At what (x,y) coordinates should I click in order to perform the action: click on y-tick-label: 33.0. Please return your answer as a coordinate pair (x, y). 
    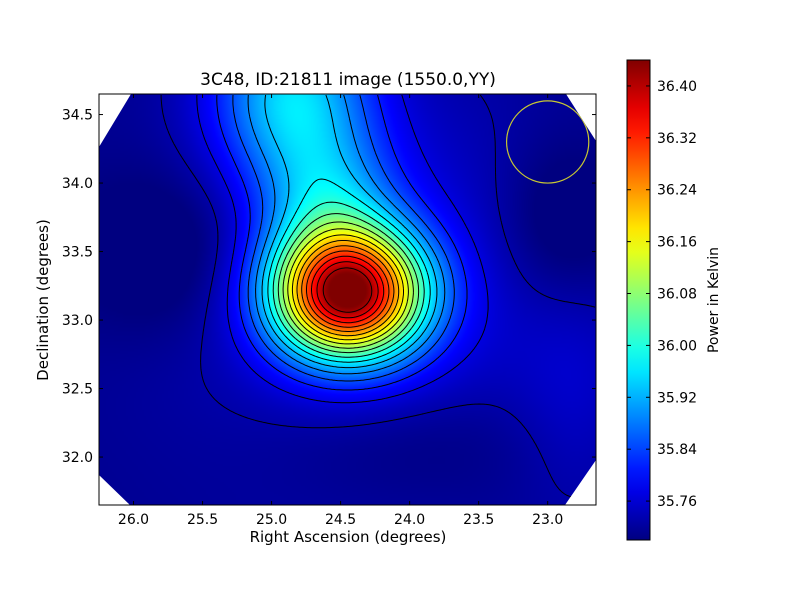
    Looking at the image, I should click on (77, 321).